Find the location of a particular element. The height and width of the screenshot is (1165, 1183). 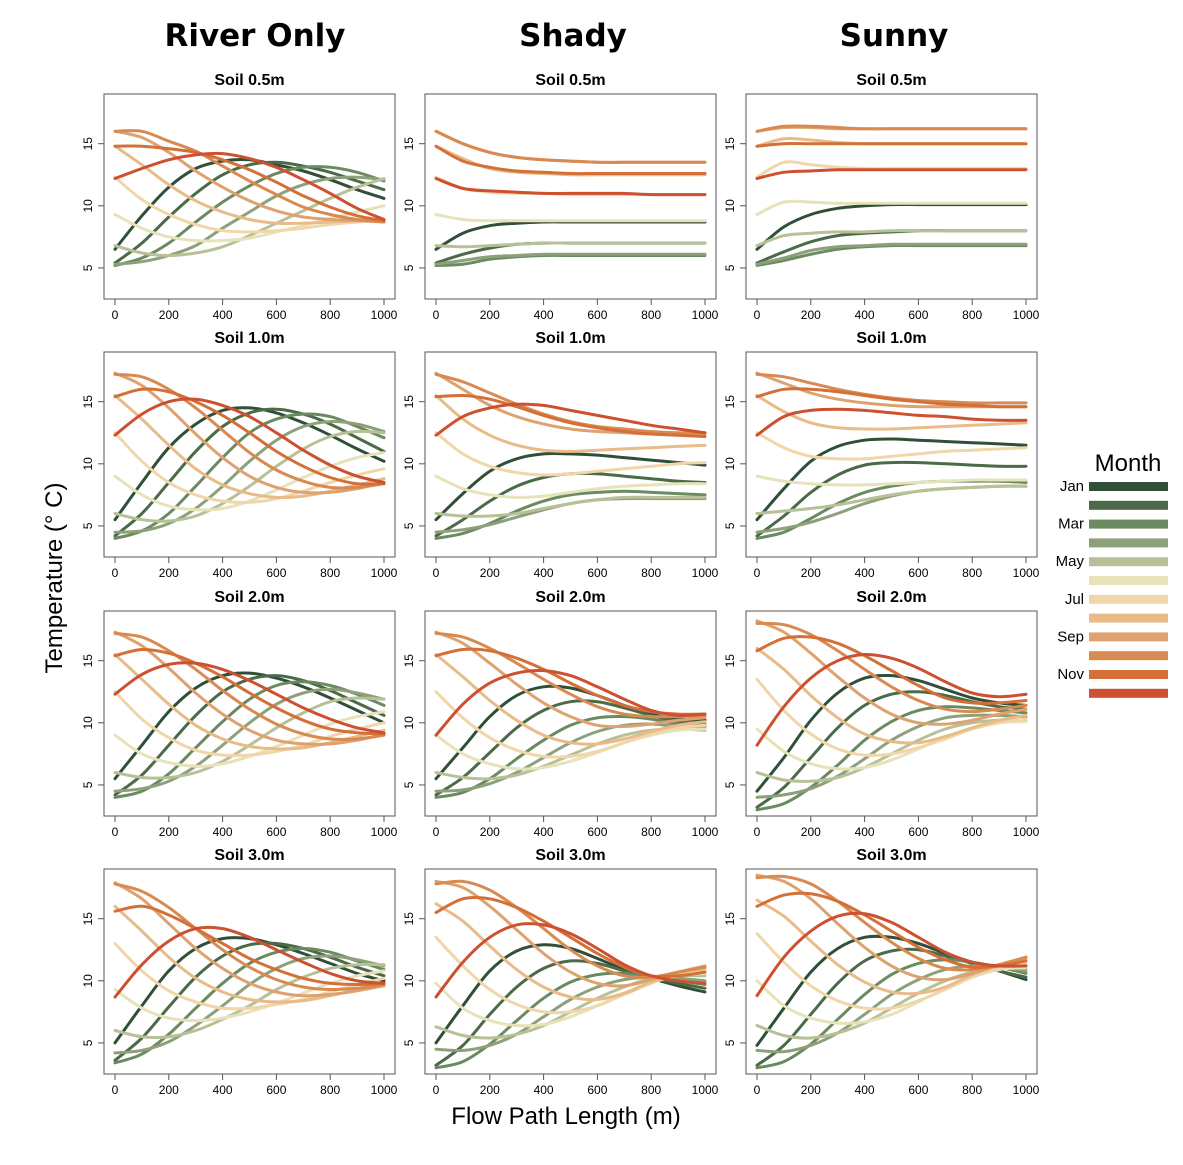

legend-label: Jul is located at coordinates (1074, 599).